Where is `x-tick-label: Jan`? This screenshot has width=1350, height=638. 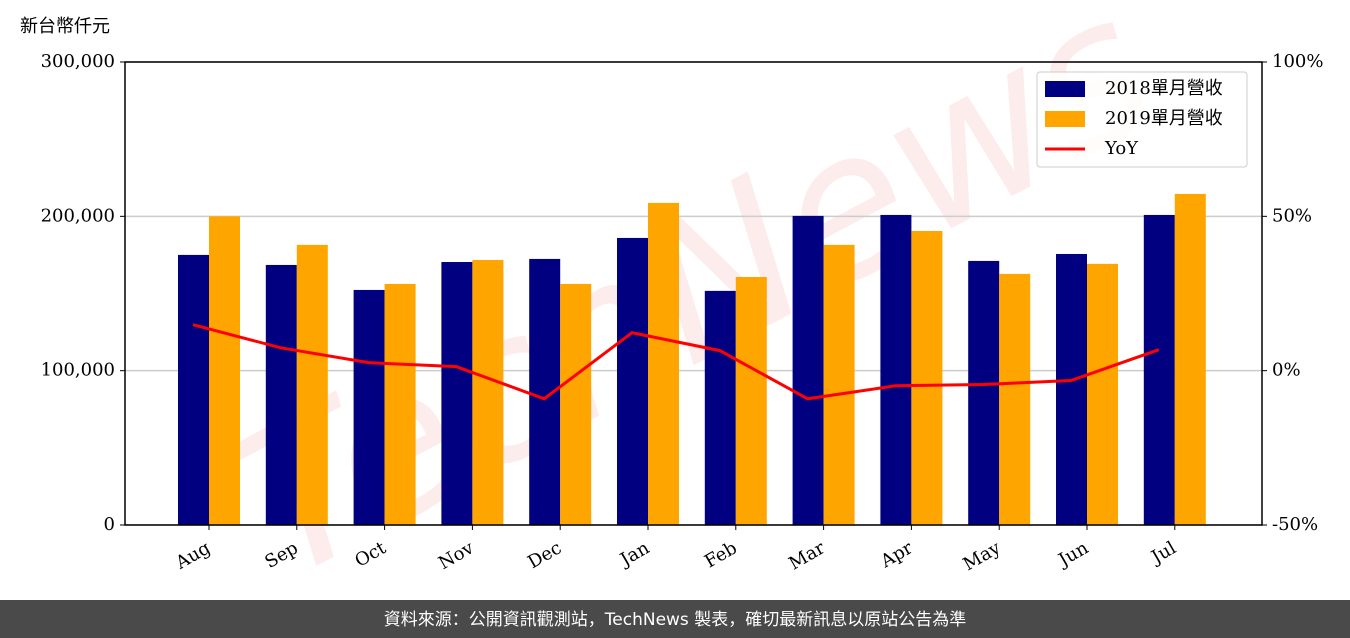 x-tick-label: Jan is located at coordinates (634, 554).